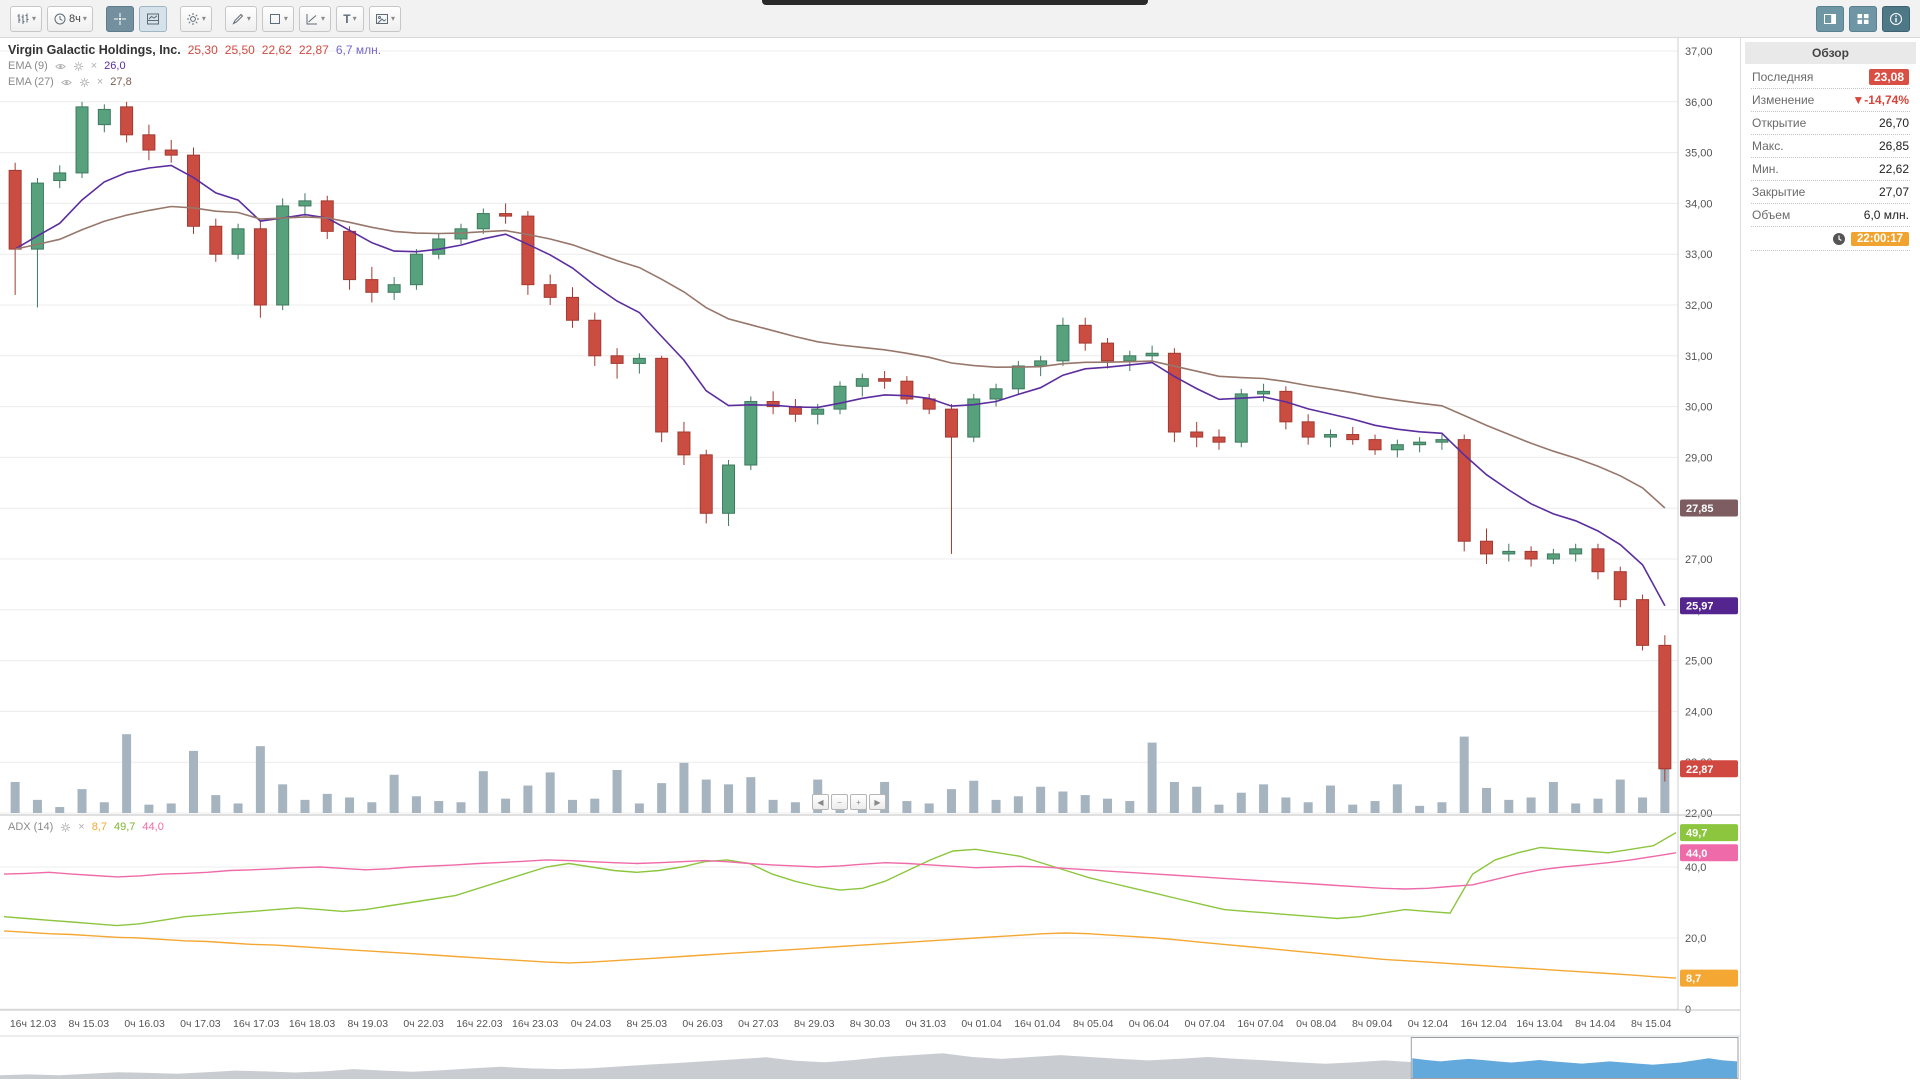 The image size is (1920, 1080). What do you see at coordinates (1695, 939) in the screenshot?
I see `svg-text: 20,0` at bounding box center [1695, 939].